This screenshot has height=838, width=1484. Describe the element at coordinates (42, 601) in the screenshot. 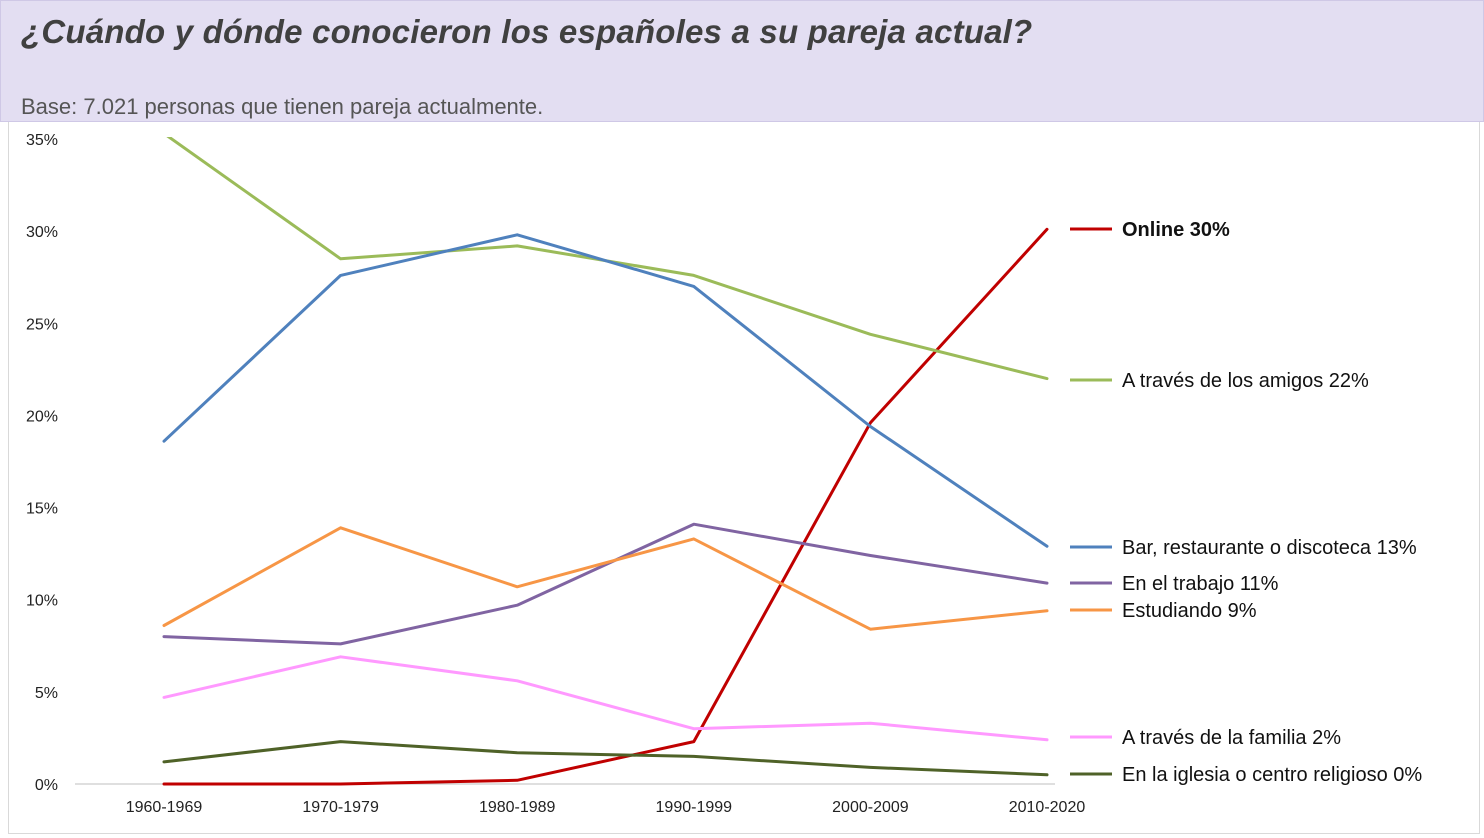

I see `y-tick-label: 10%` at that location.